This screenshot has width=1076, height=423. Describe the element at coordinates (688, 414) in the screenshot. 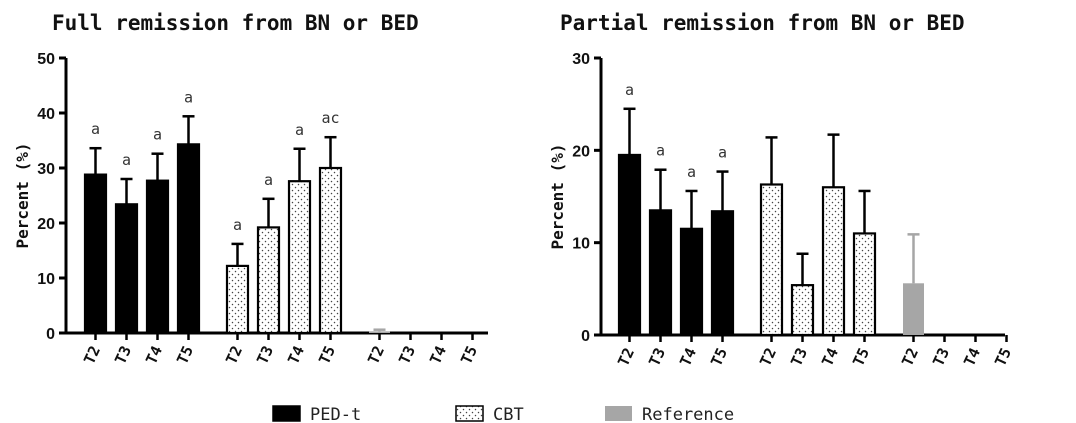

I see `legend-label: Reference` at that location.